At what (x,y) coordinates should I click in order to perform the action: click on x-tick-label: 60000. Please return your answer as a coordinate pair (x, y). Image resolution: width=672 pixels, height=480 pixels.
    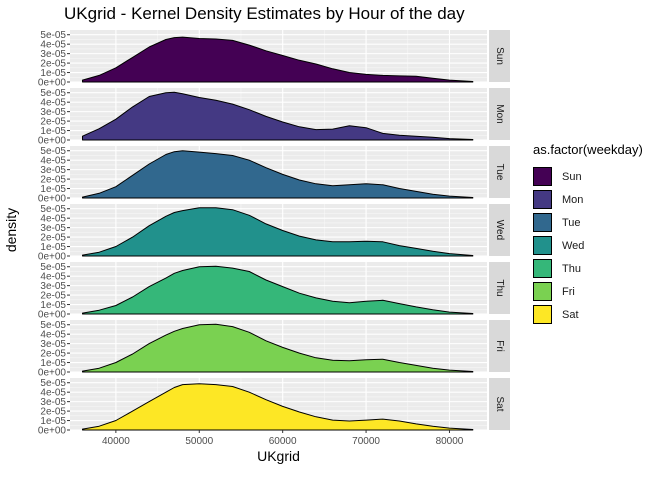
    Looking at the image, I should click on (283, 441).